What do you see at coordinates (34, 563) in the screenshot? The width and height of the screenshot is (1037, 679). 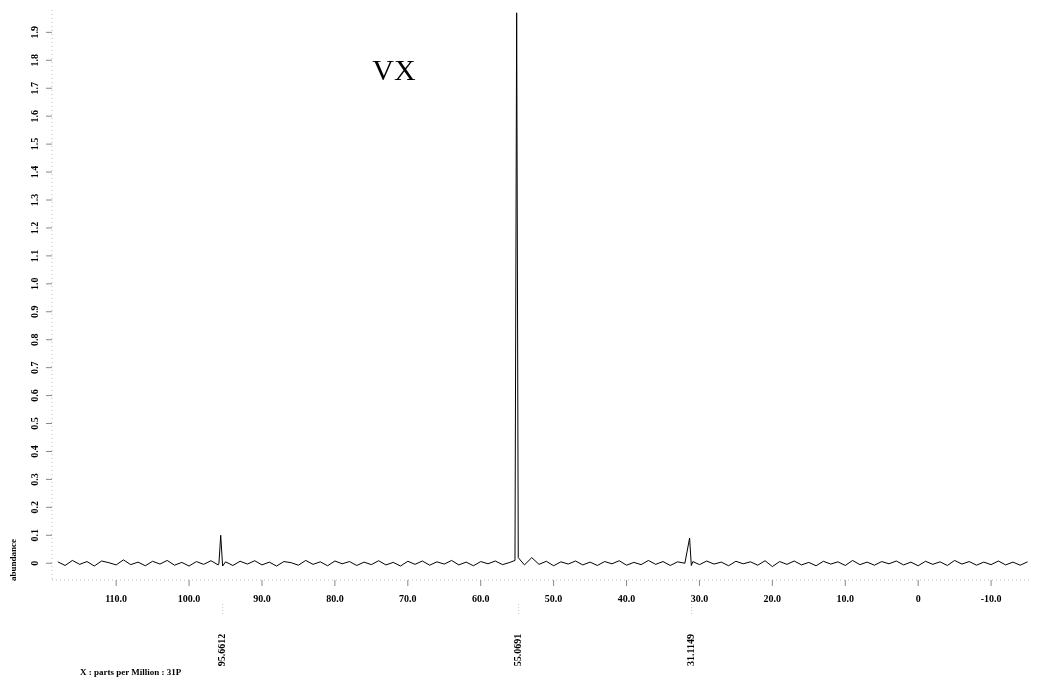 I see `y-tick-label: 0` at bounding box center [34, 563].